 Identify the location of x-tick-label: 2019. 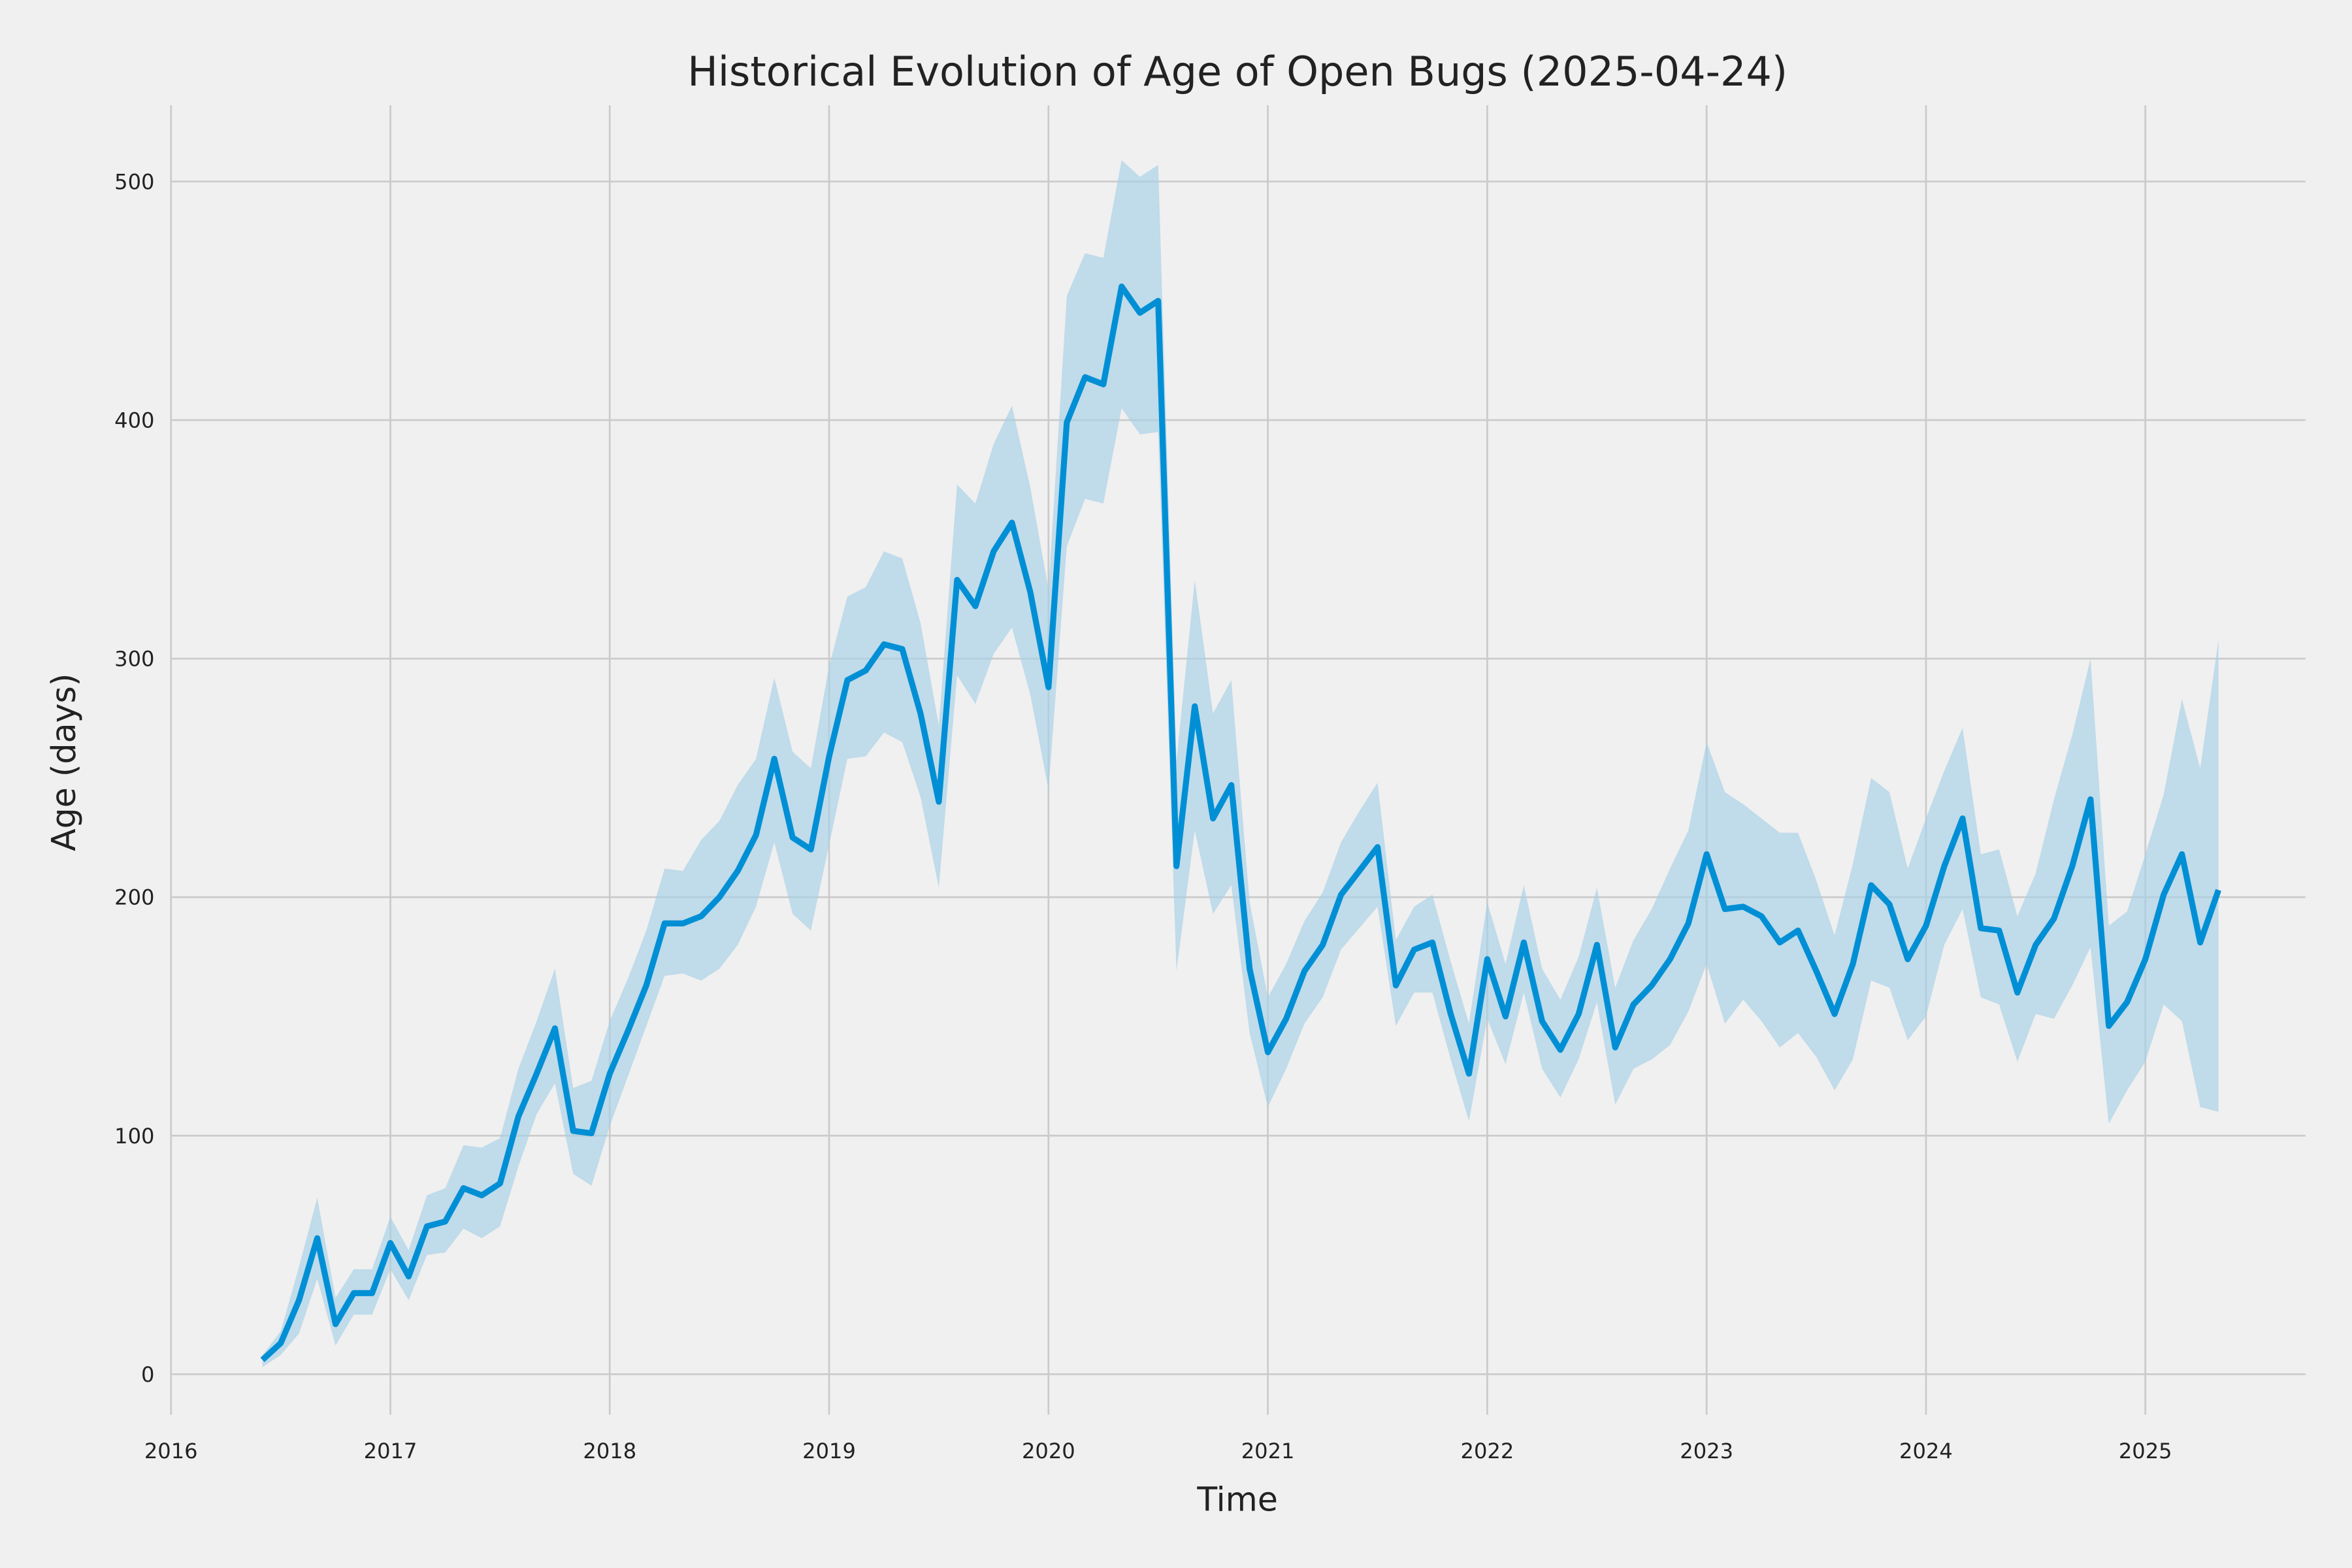
(829, 1451).